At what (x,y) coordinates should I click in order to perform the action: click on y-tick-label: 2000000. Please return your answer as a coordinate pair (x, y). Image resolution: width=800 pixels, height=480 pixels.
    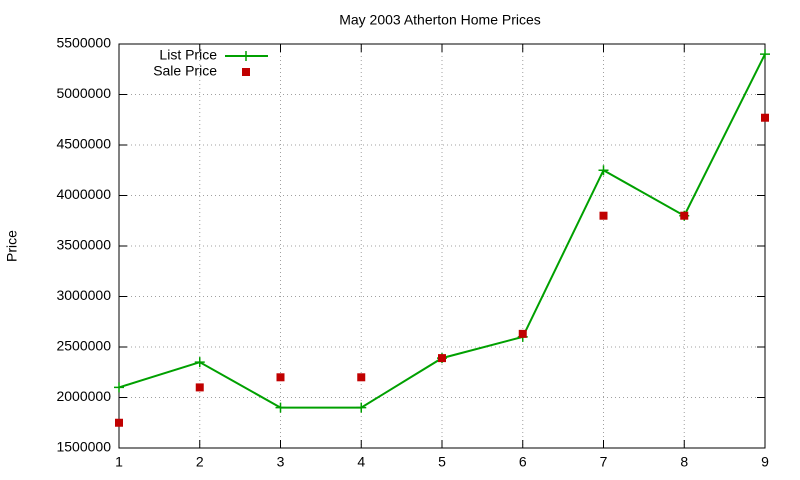
    Looking at the image, I should click on (83, 396).